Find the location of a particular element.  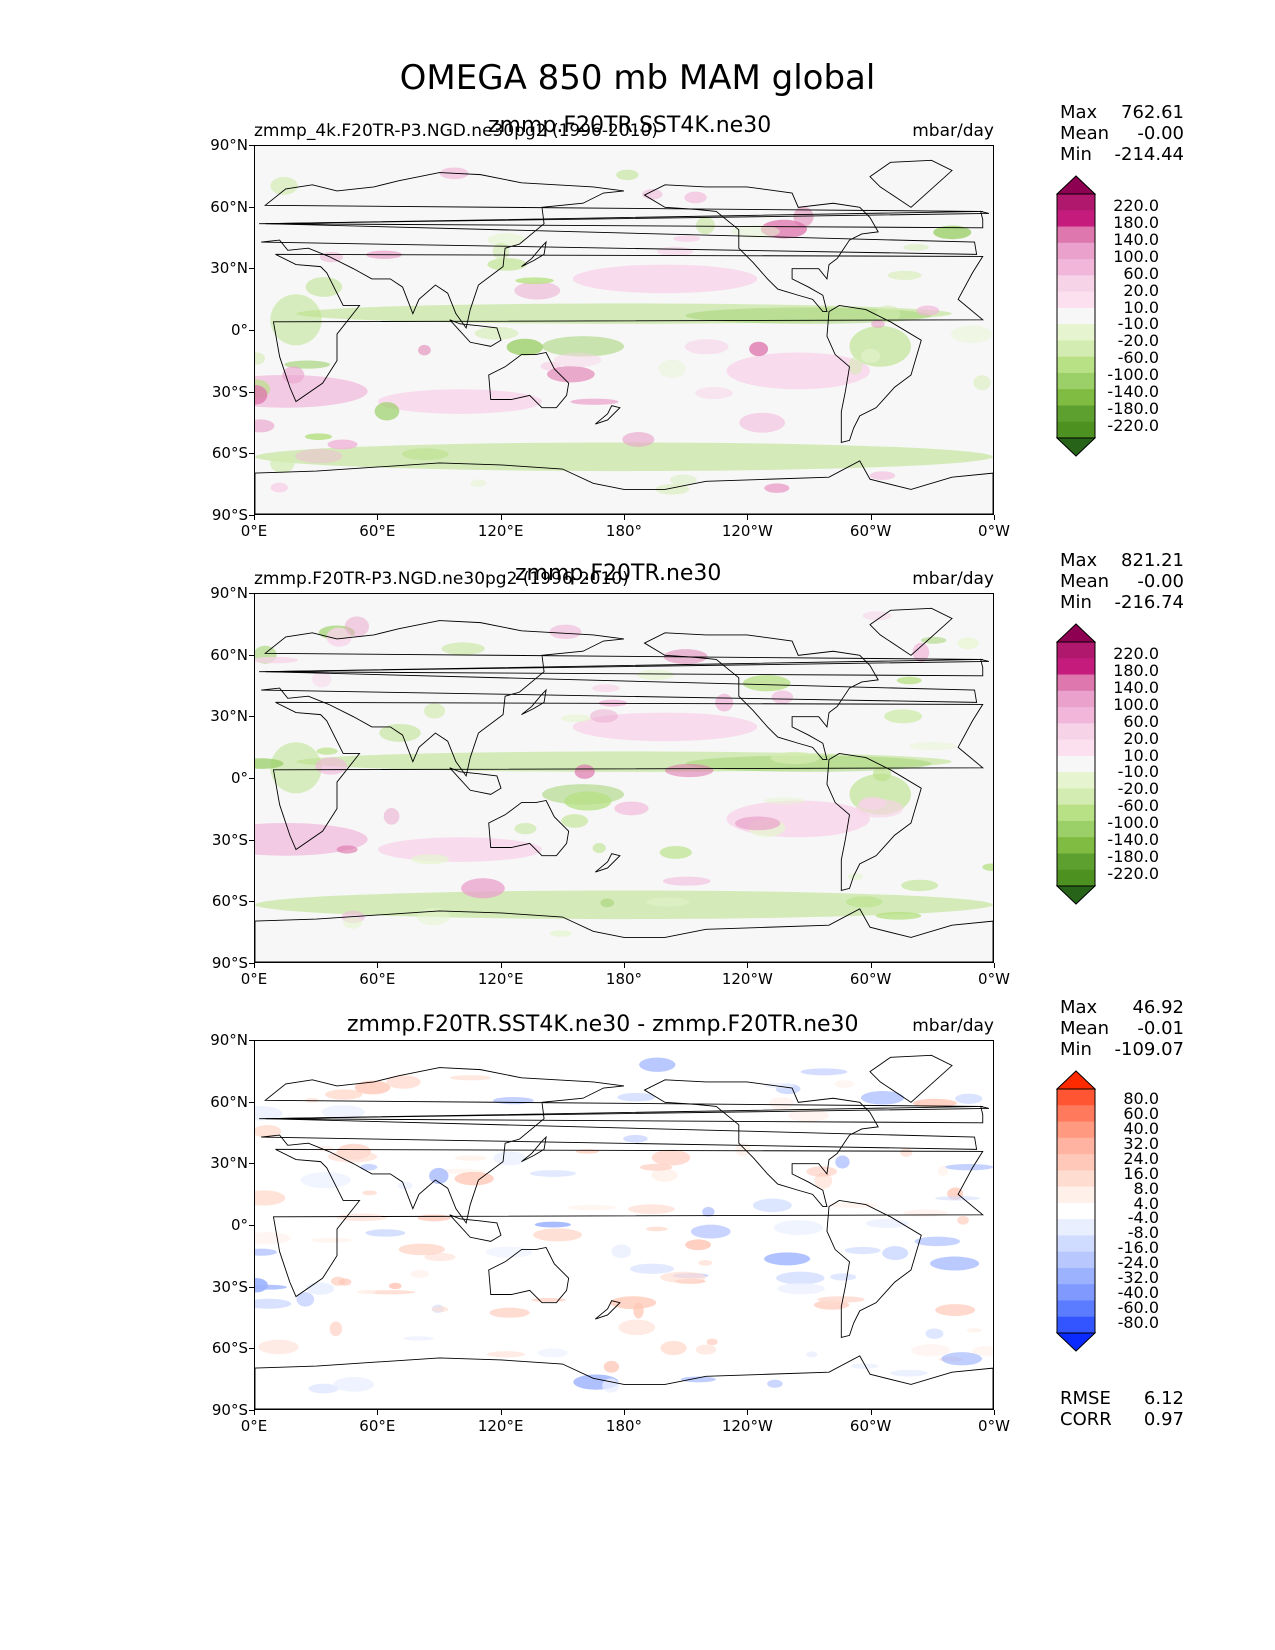

colorbar is located at coordinates (1076, 1211).